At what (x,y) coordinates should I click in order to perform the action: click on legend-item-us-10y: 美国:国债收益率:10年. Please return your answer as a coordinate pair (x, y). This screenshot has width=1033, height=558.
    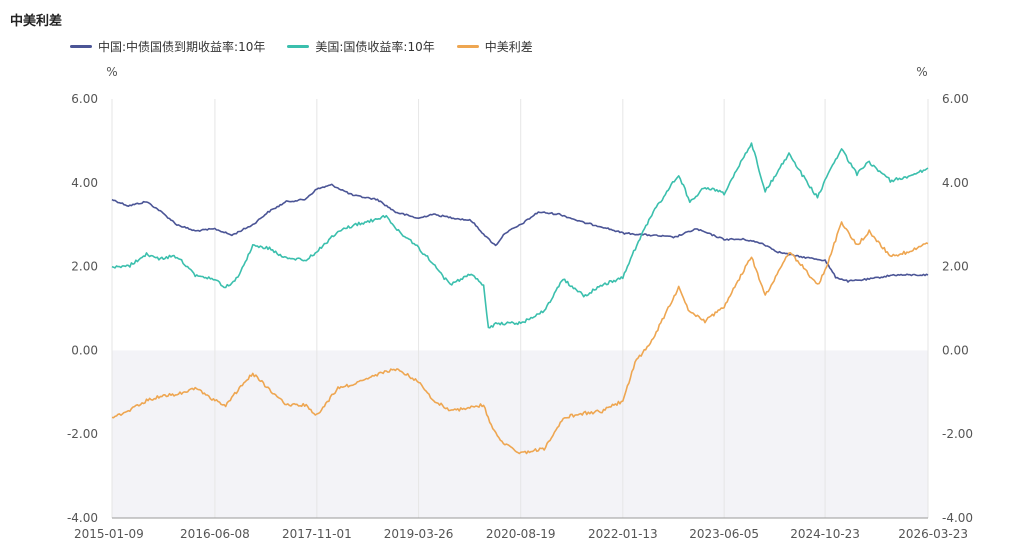
    Looking at the image, I should click on (361, 46).